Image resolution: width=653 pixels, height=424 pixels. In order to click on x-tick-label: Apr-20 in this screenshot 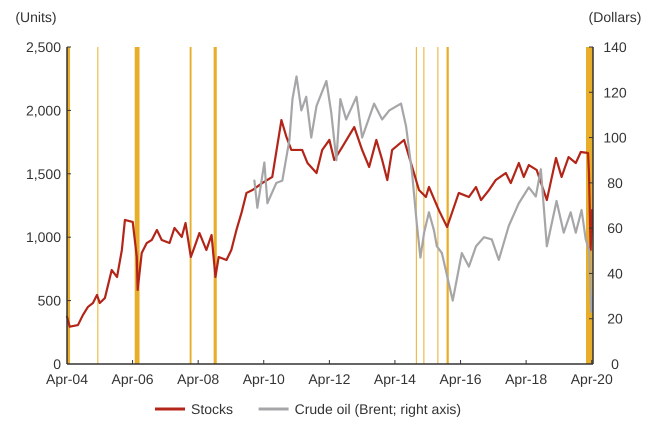, I will do `click(591, 379)`.